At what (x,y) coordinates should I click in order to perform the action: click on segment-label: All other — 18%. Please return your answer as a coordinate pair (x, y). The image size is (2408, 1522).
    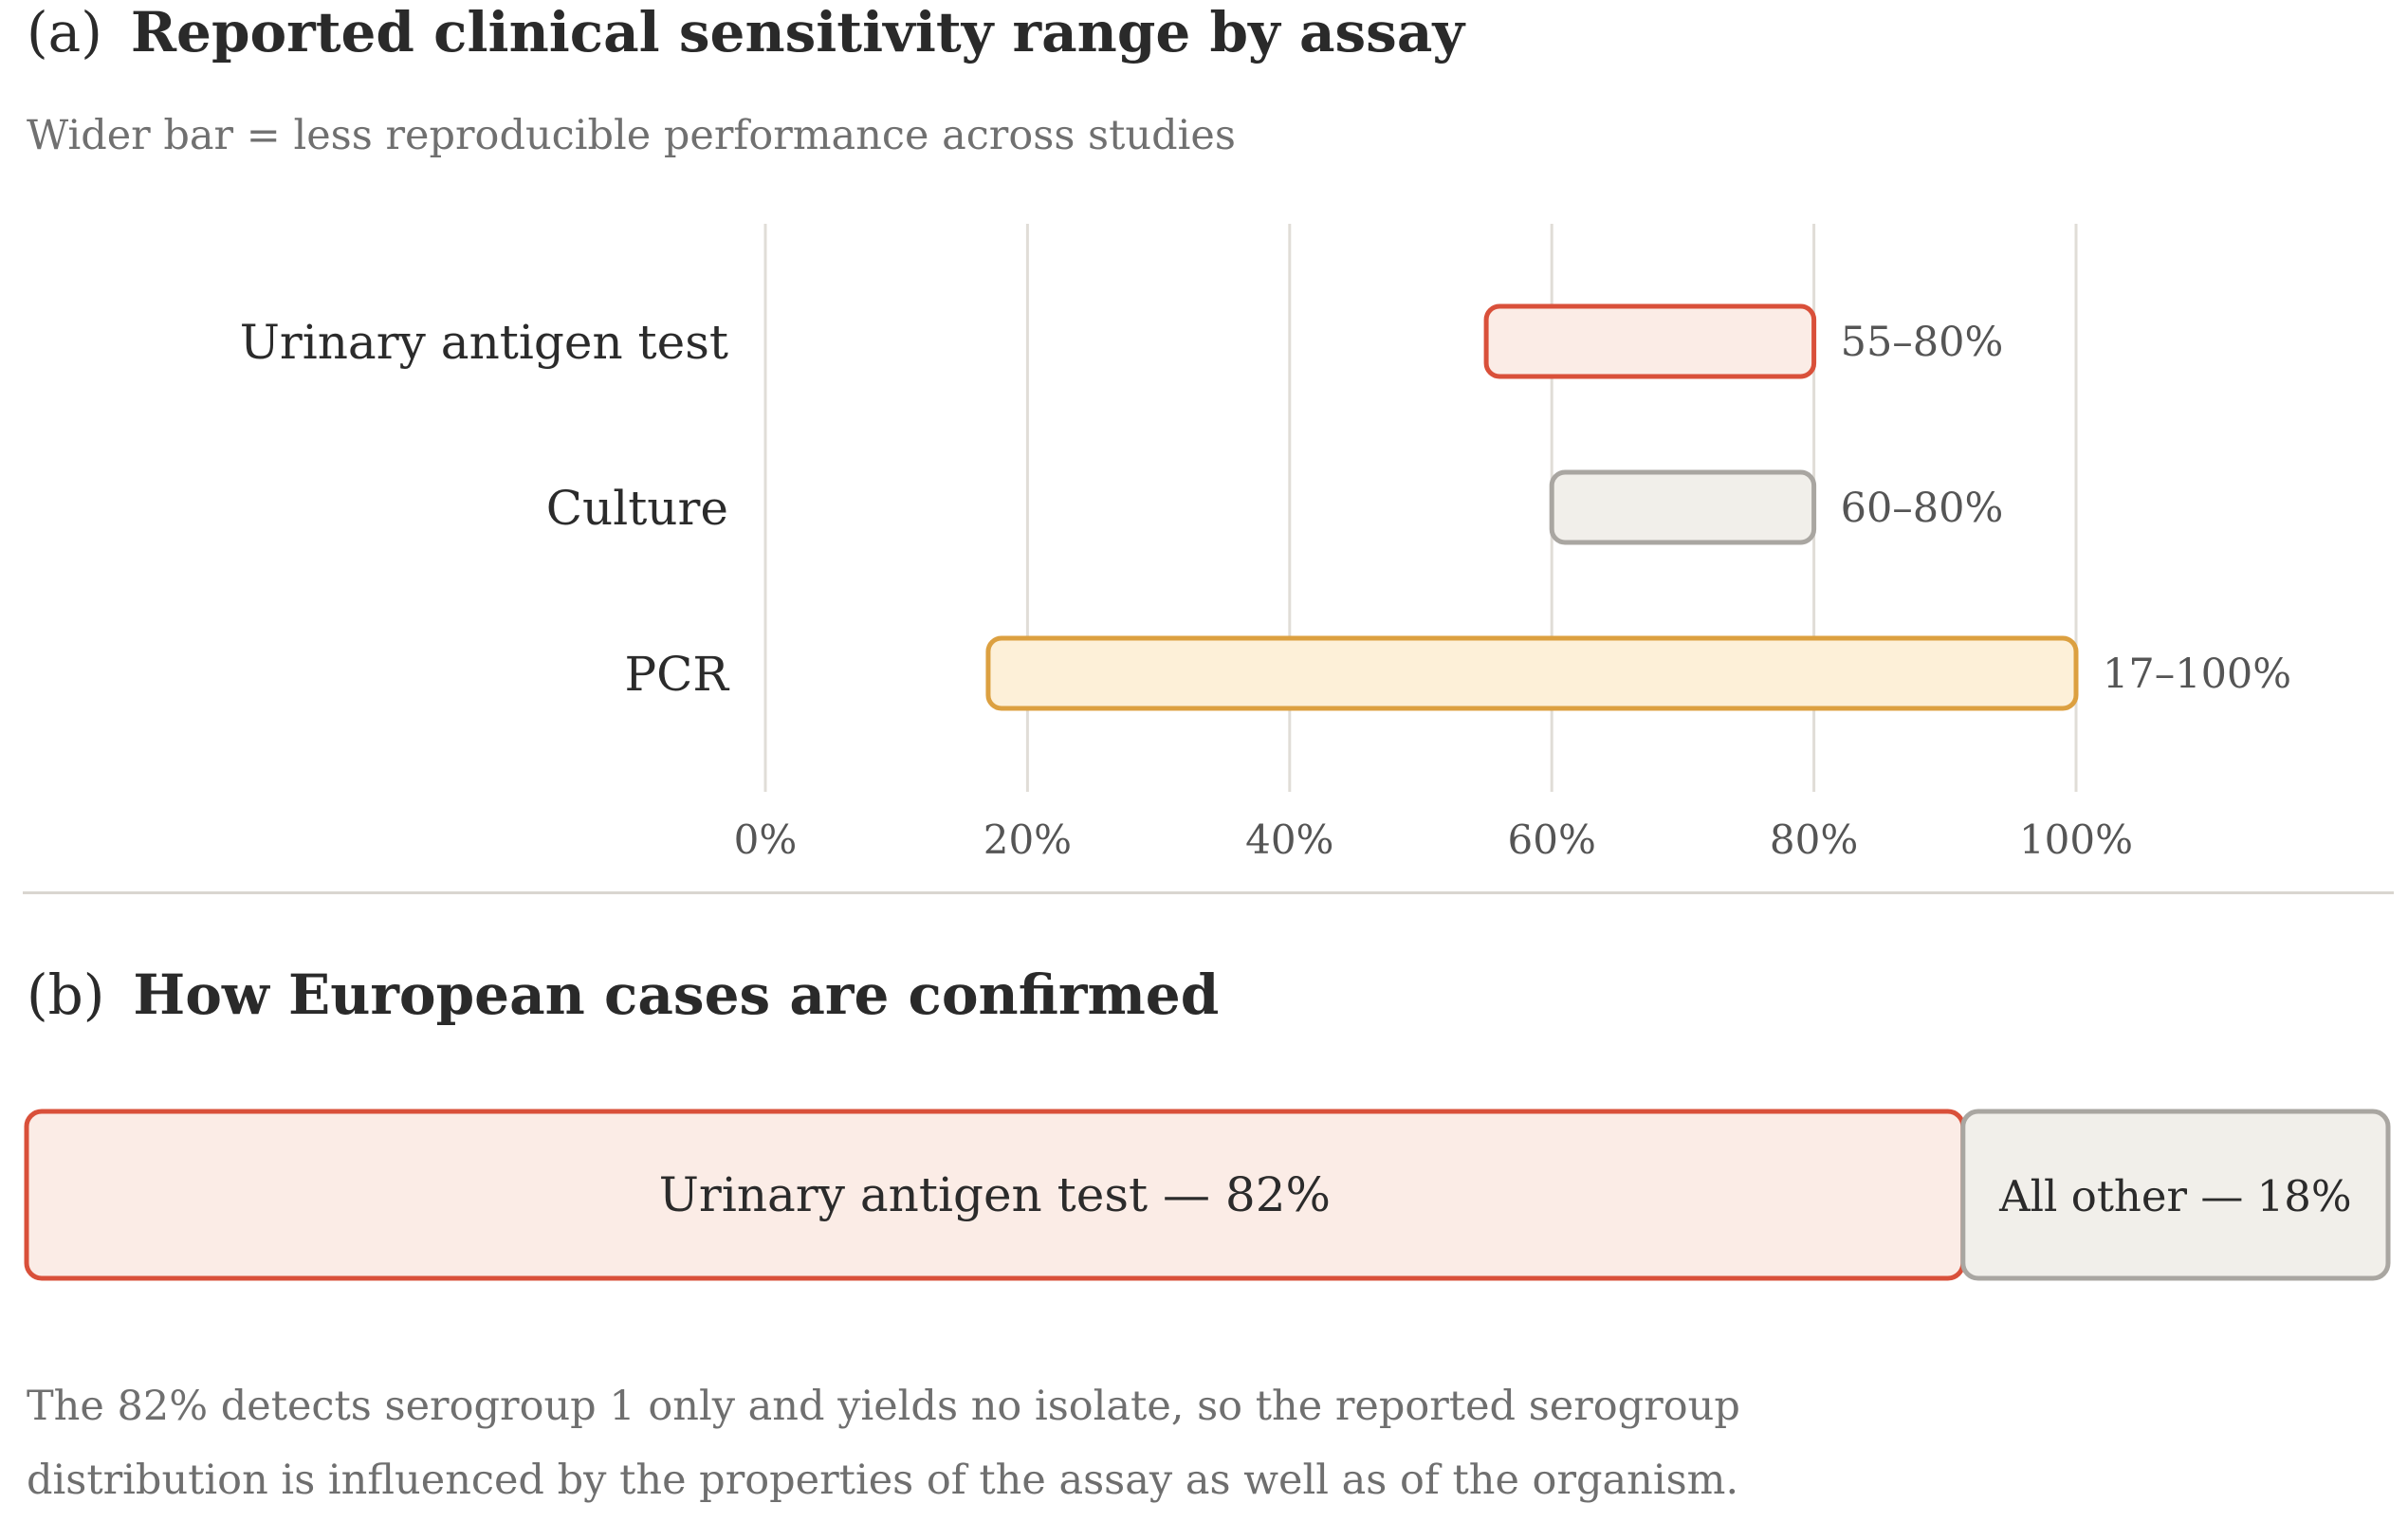
    Looking at the image, I should click on (2175, 1196).